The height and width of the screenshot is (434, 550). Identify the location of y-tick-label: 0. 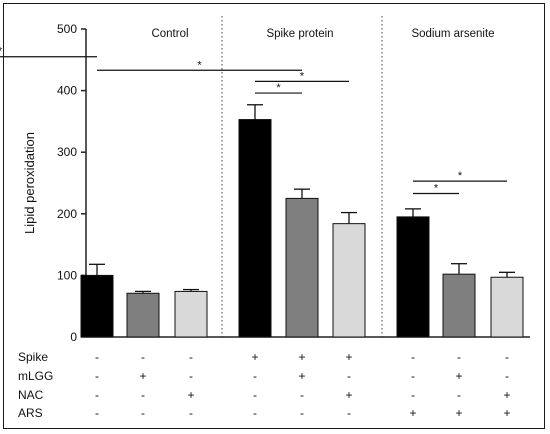
(73, 337).